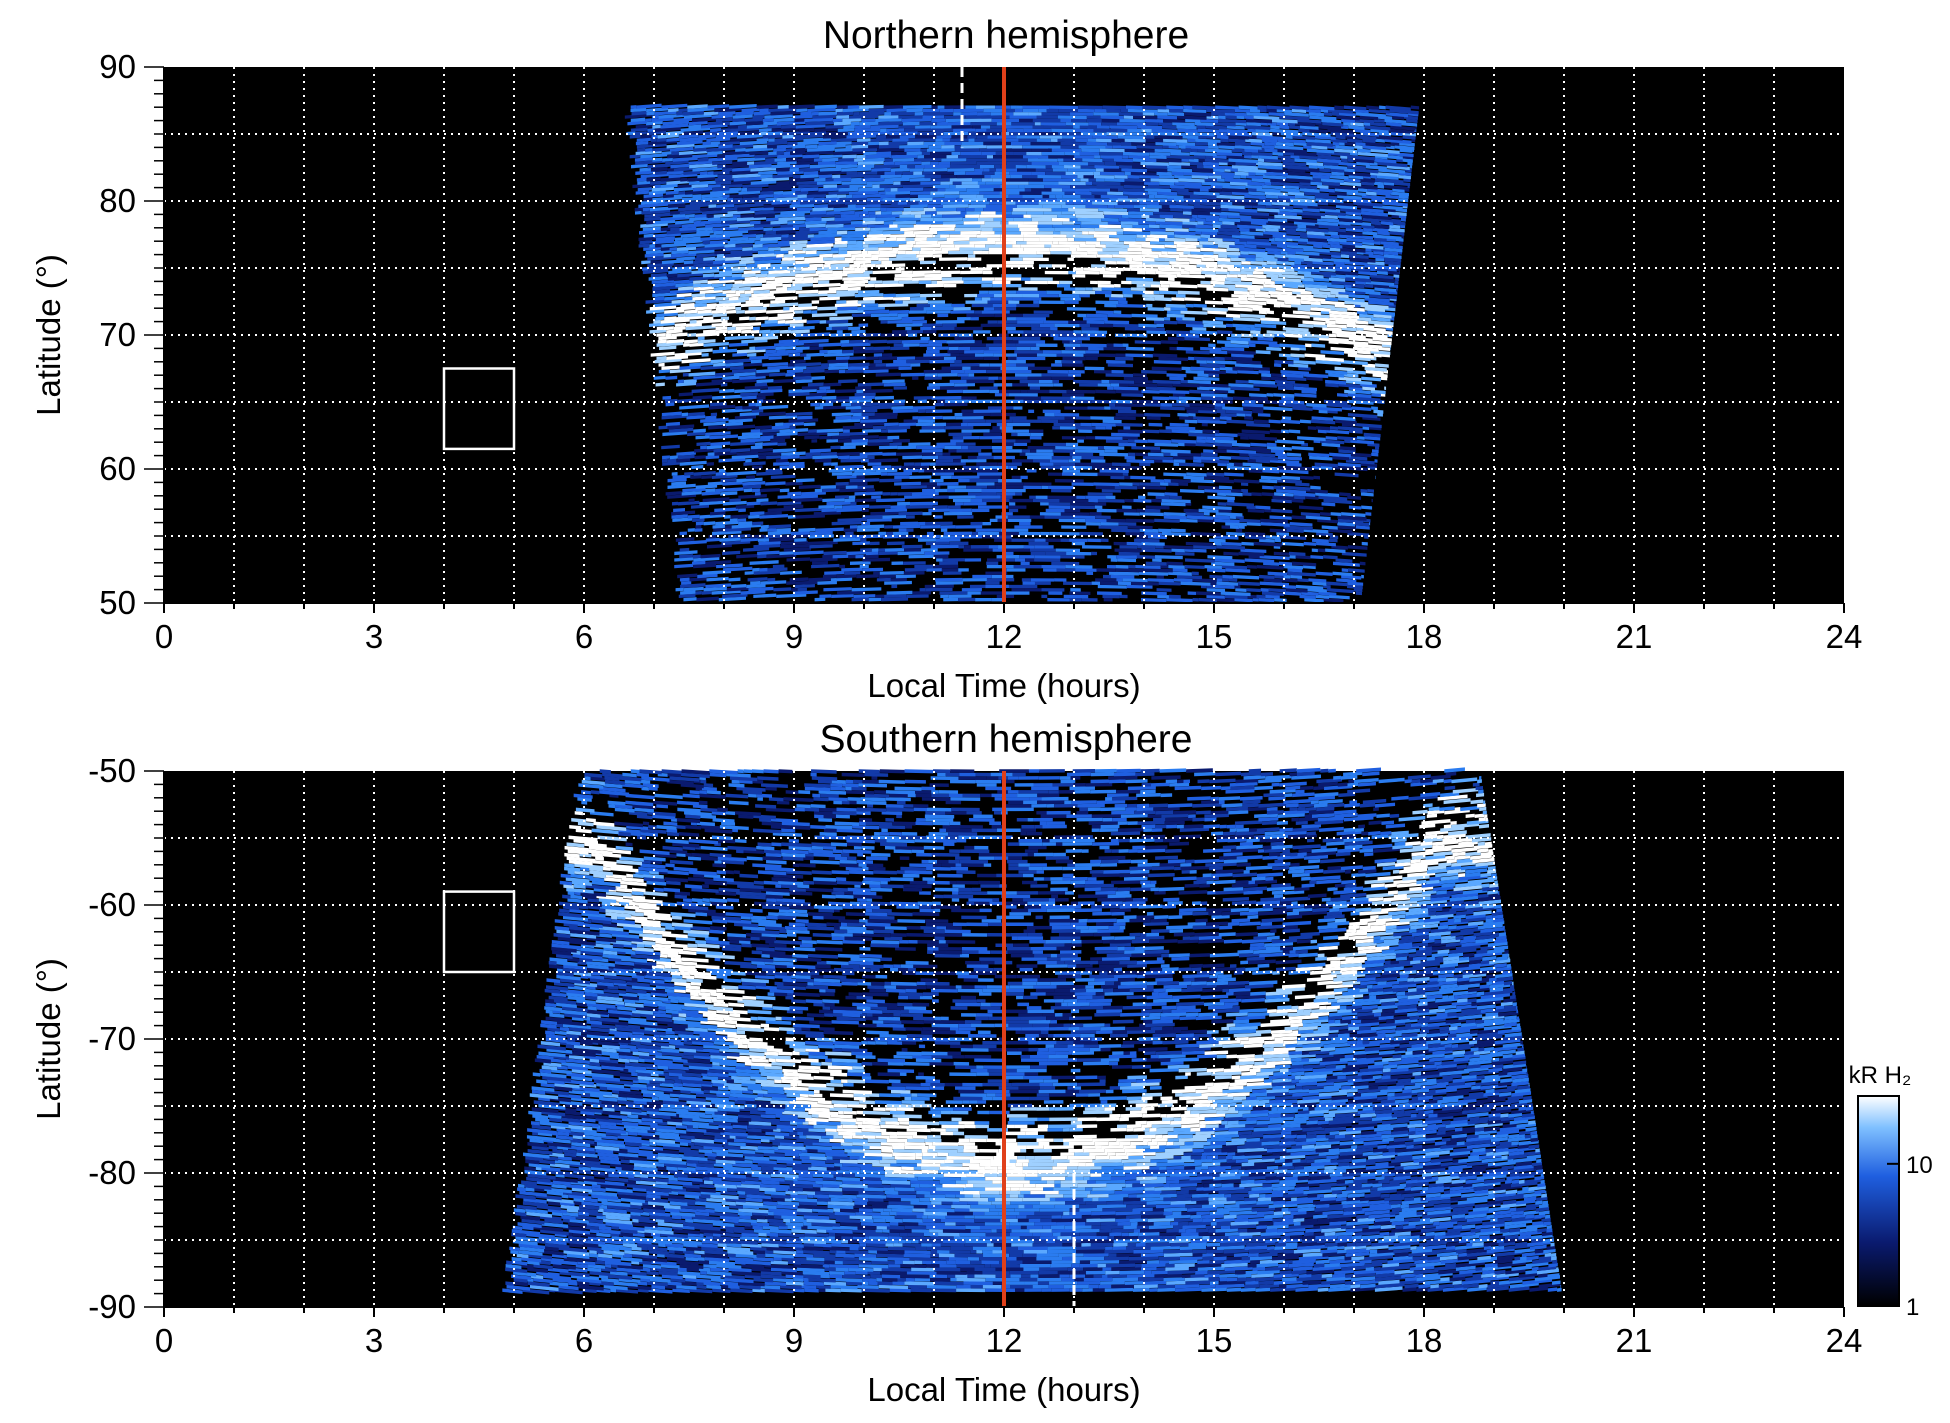 Image resolution: width=1950 pixels, height=1423 pixels. What do you see at coordinates (1424, 636) in the screenshot?
I see `x-tick-label: 18` at bounding box center [1424, 636].